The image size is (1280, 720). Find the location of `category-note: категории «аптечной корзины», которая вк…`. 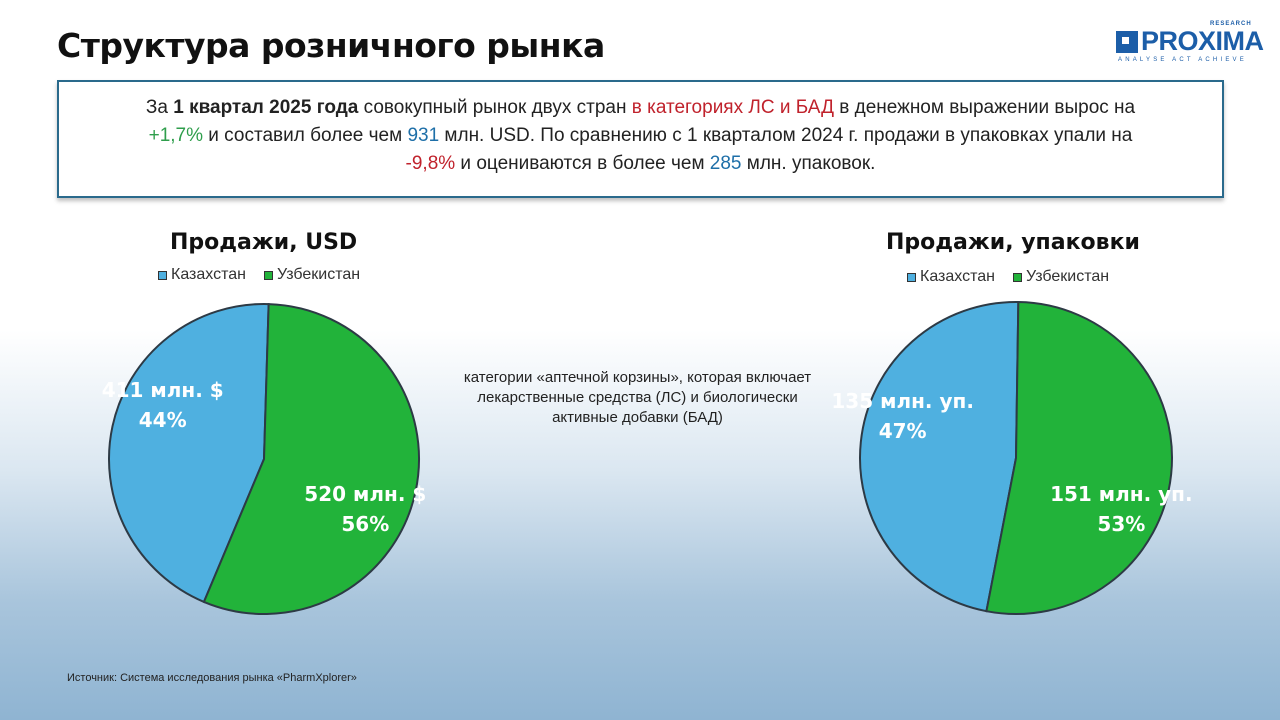

category-note: категории «аптечной корзины», которая вк… is located at coordinates (637, 397).